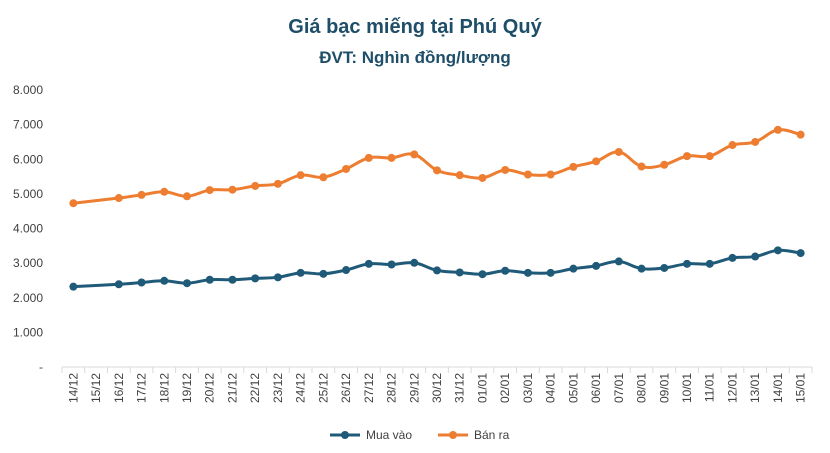 Image resolution: width=830 pixels, height=453 pixels. Describe the element at coordinates (232, 388) in the screenshot. I see `x-tick-label: 21/12` at that location.